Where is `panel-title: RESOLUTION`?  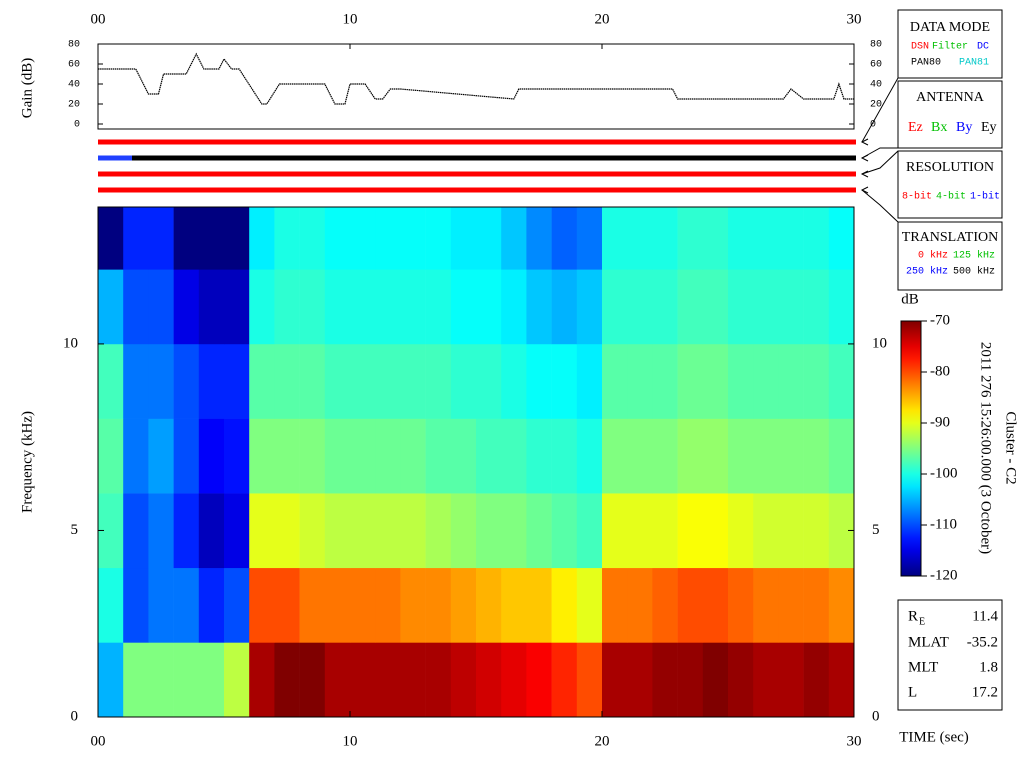 panel-title: RESOLUTION is located at coordinates (950, 167).